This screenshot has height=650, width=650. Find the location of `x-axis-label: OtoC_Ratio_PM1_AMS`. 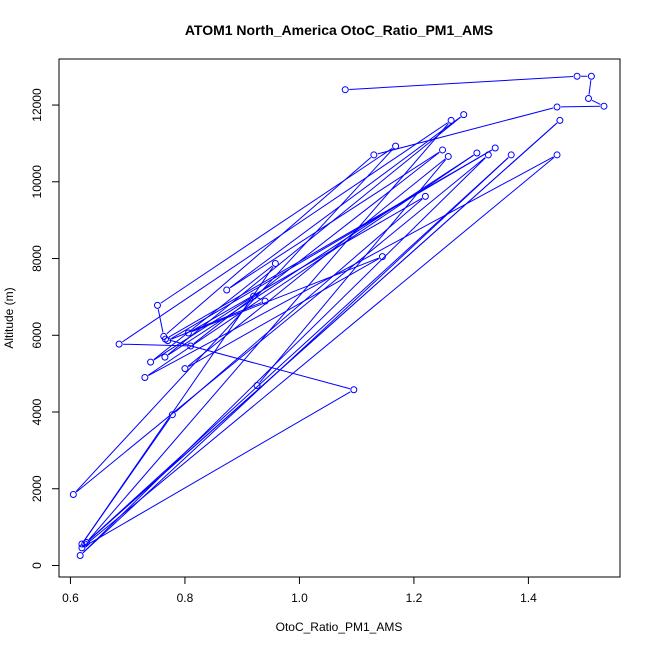

x-axis-label: OtoC_Ratio_PM1_AMS is located at coordinates (339, 627).